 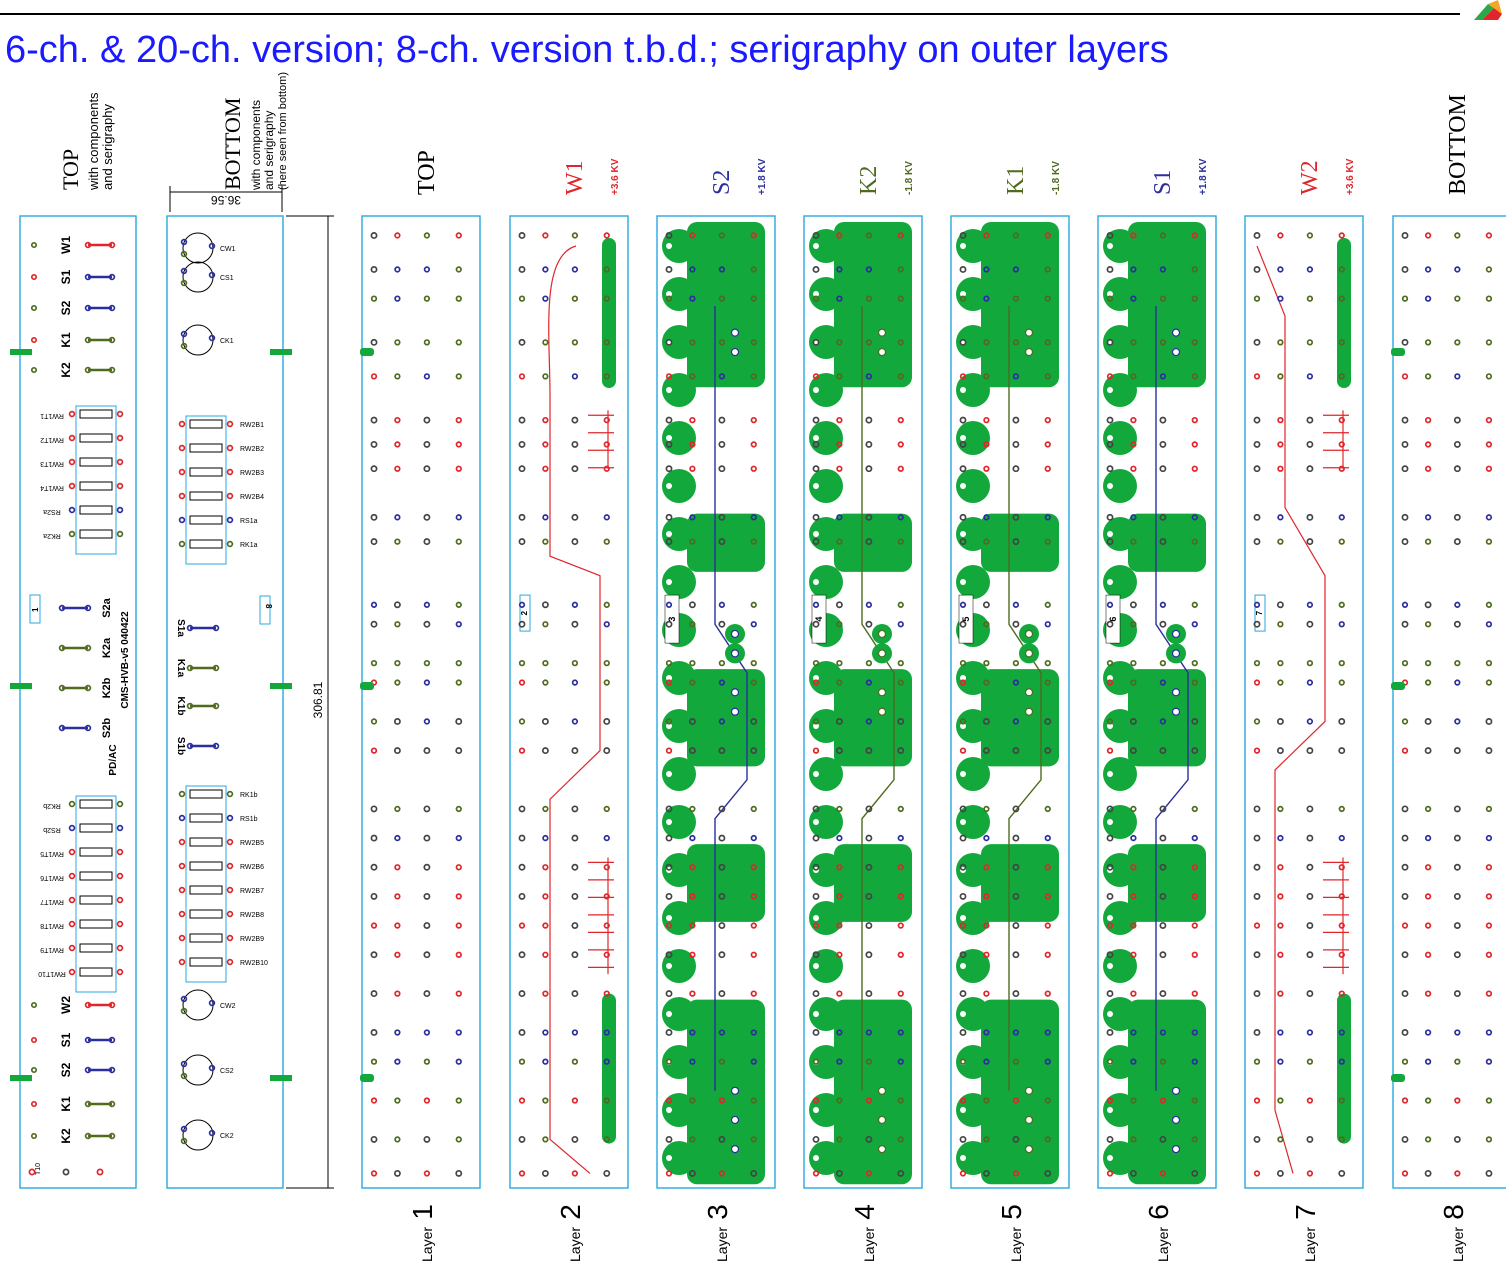 I want to click on capacitor-icon, so click(x=198, y=277).